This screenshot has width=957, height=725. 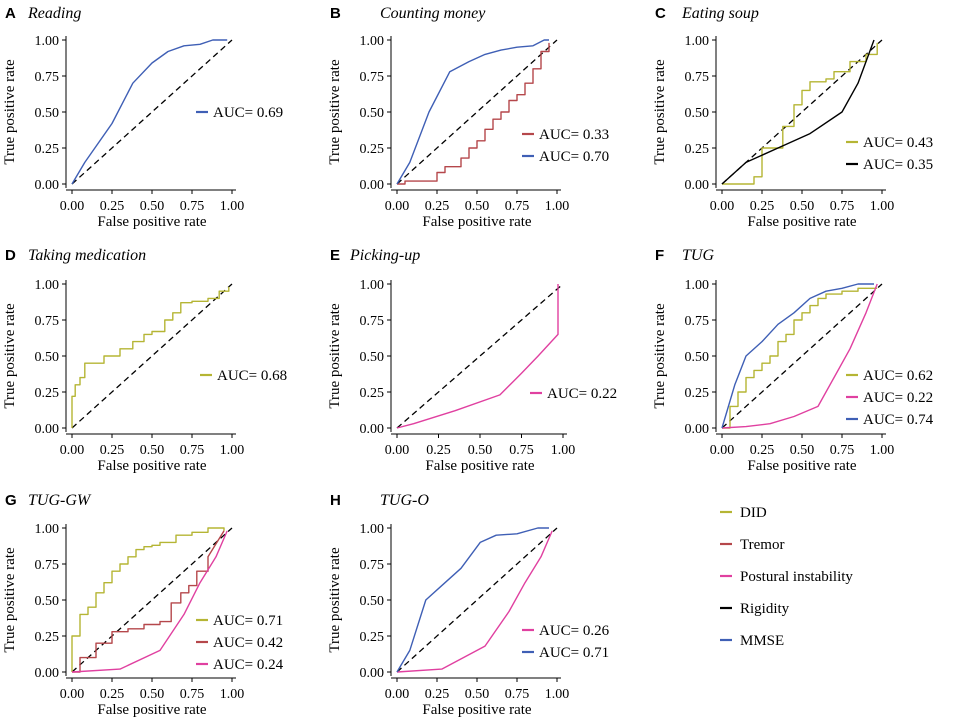 I want to click on panel-a-x-tick-label: 1.00, so click(x=232, y=206).